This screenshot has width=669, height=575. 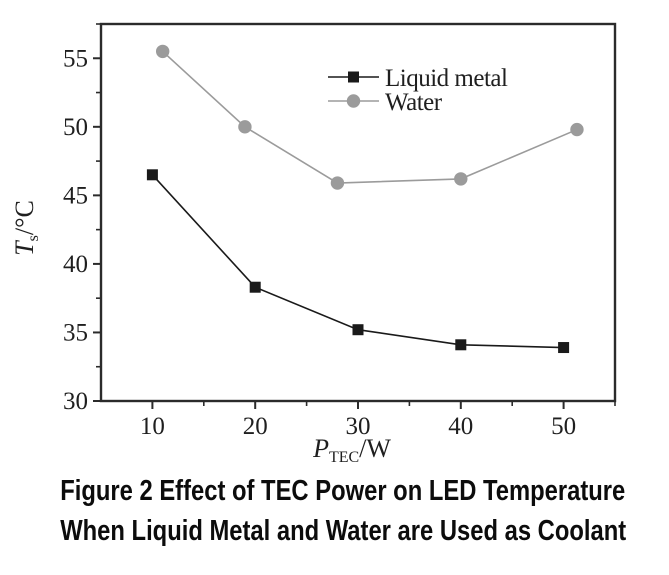 I want to click on y-tick-label: 30, so click(x=75, y=401).